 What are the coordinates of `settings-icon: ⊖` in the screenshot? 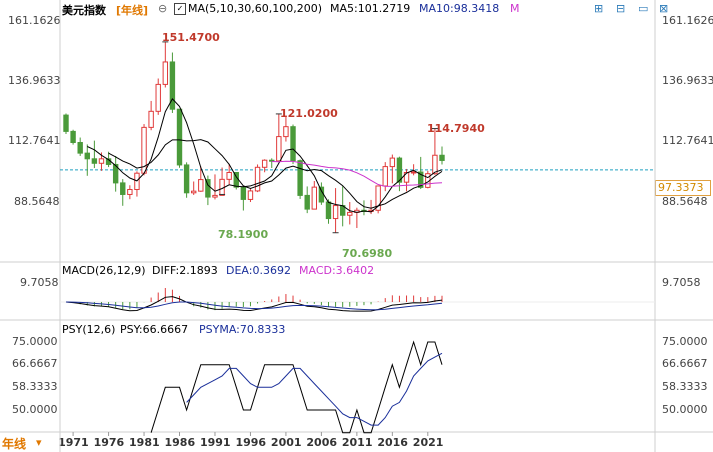 It's located at (163, 8).